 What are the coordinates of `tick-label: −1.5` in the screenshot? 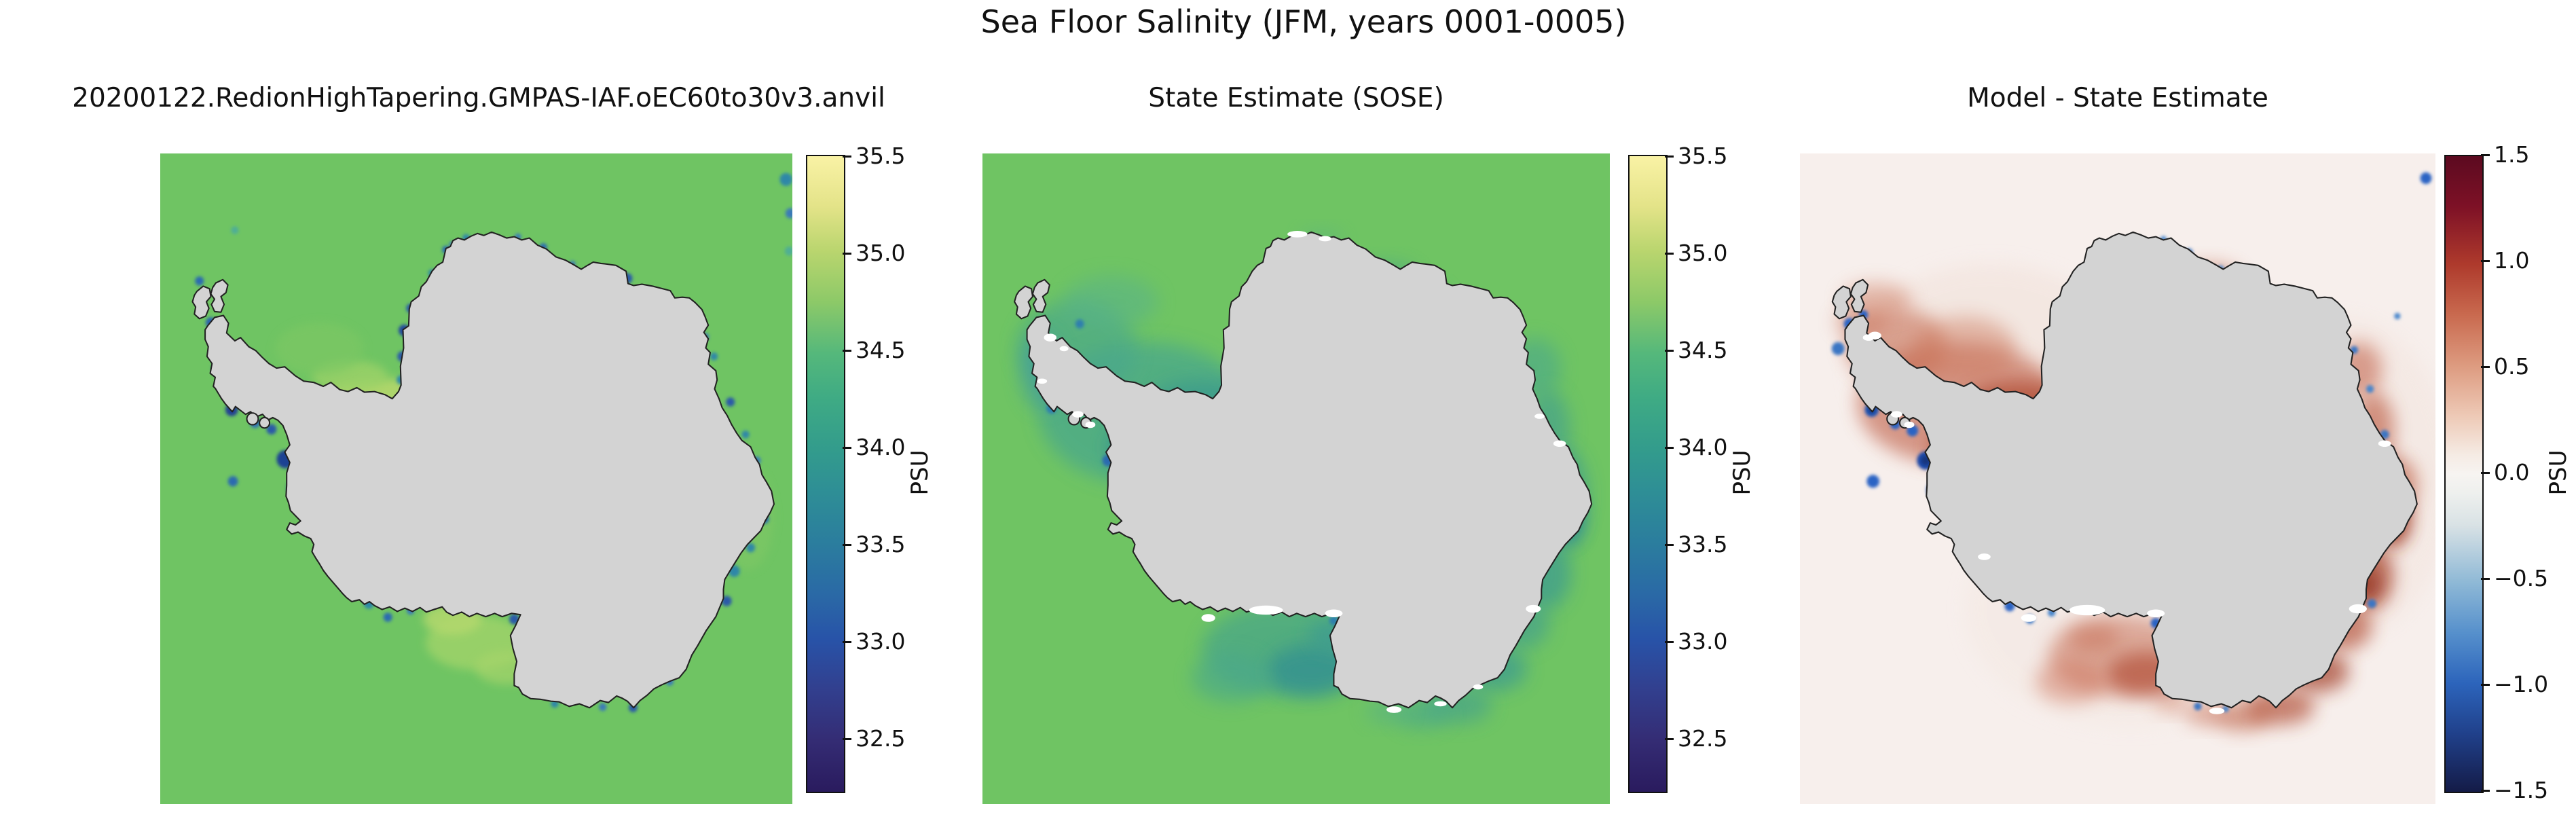 It's located at (2521, 790).